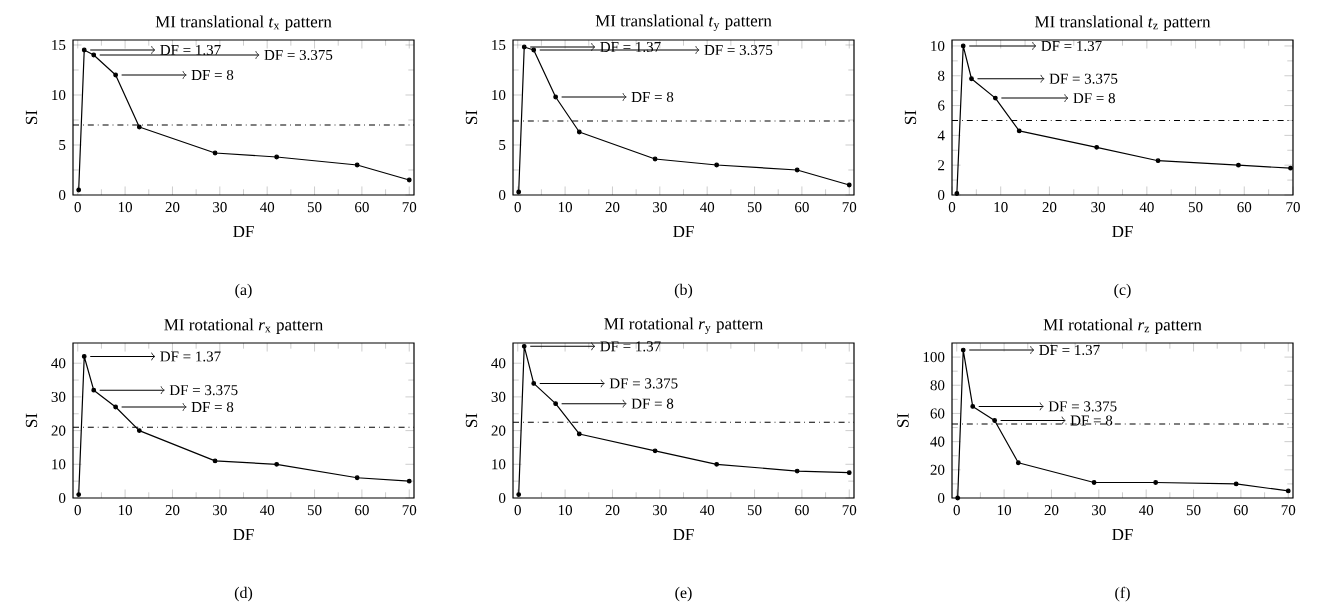  What do you see at coordinates (937, 385) in the screenshot?
I see `y-tick-label: 80` at bounding box center [937, 385].